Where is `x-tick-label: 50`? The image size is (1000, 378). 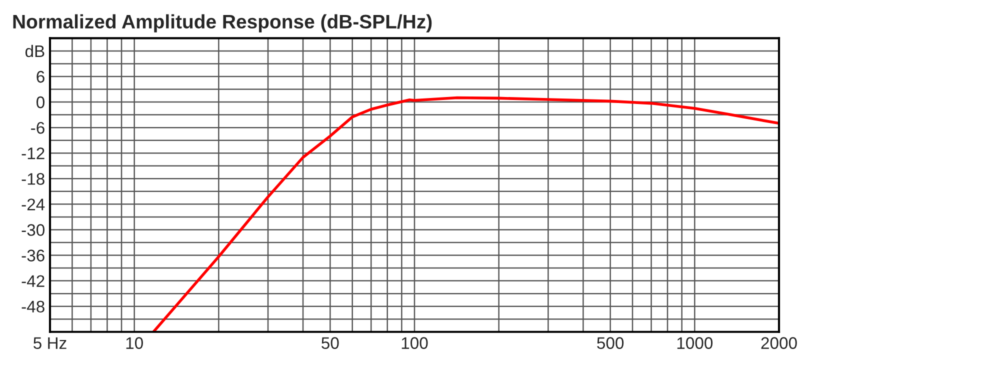
x-tick-label: 50 is located at coordinates (330, 343).